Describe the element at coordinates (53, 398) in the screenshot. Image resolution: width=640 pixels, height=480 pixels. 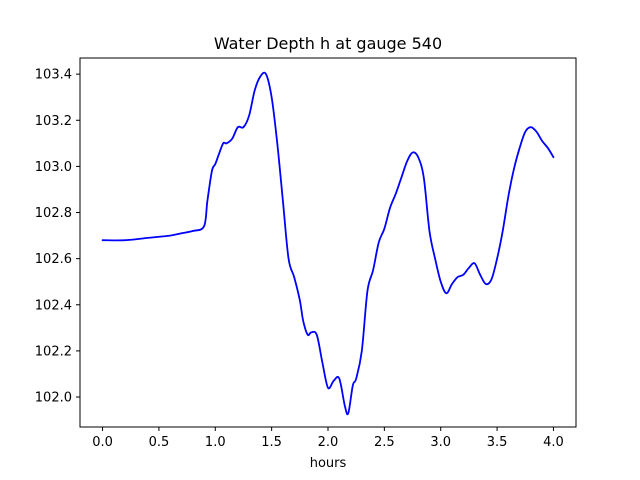
I see `y-tick-label: 102.0` at that location.